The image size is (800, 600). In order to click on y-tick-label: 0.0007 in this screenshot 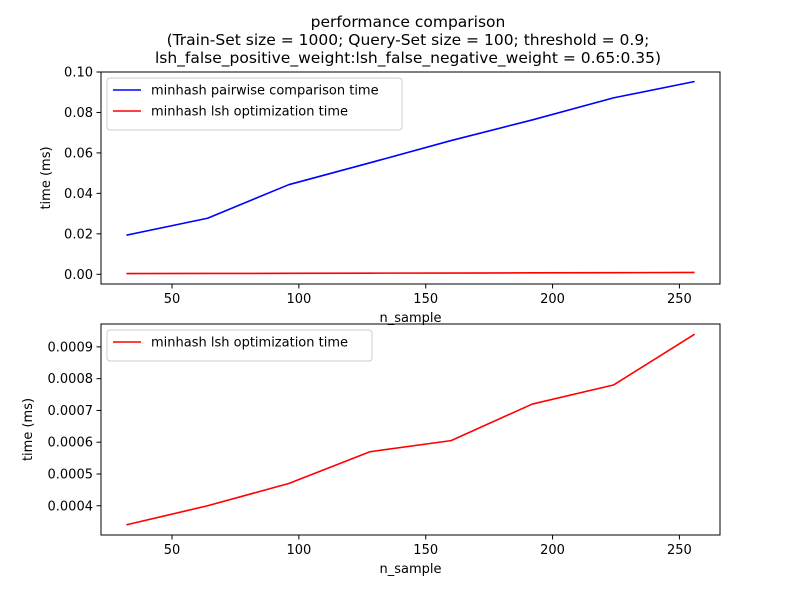, I will do `click(71, 411)`.